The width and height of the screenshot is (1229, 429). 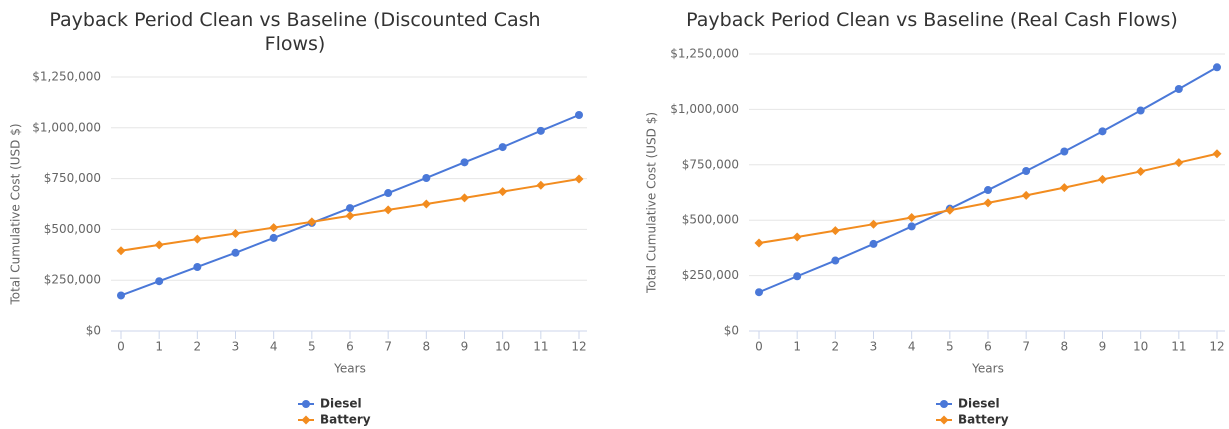 What do you see at coordinates (987, 369) in the screenshot?
I see `x-axis-label: Years` at bounding box center [987, 369].